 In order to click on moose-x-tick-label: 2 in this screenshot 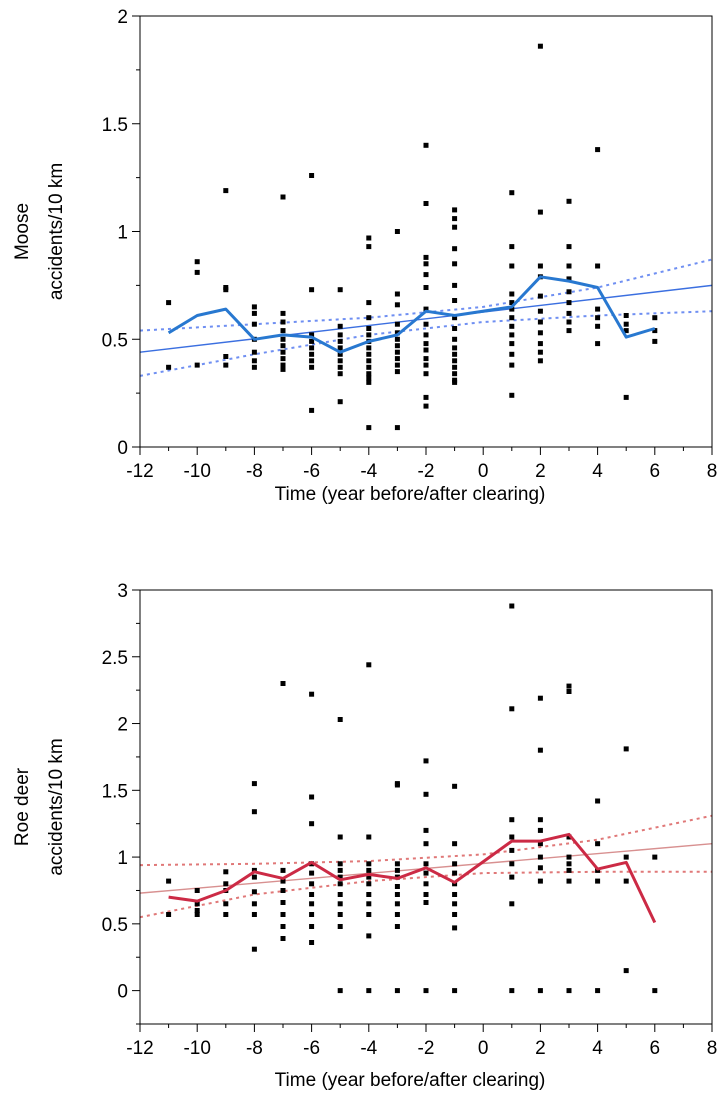, I will do `click(540, 471)`.